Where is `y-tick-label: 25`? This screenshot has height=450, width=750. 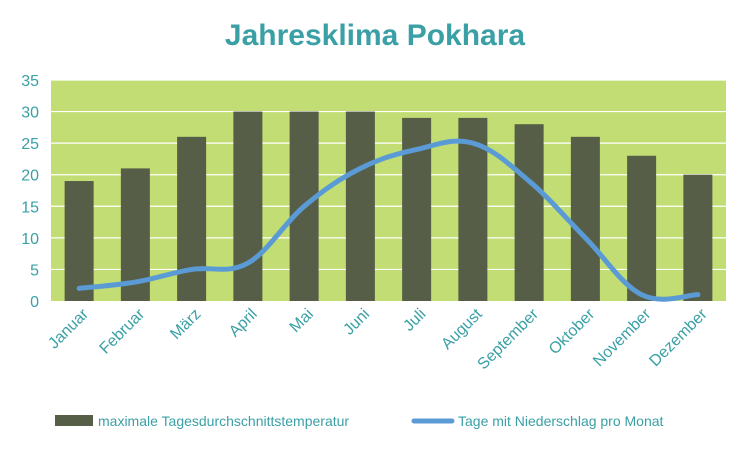
y-tick-label: 25 is located at coordinates (30, 144).